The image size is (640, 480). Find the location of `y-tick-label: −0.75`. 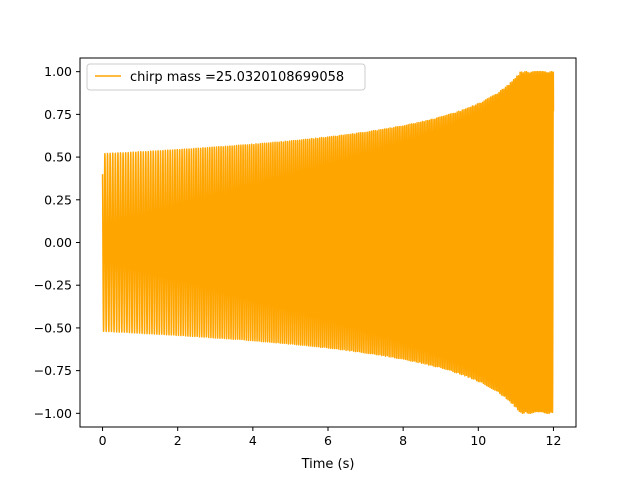

y-tick-label: −0.75 is located at coordinates (53, 370).